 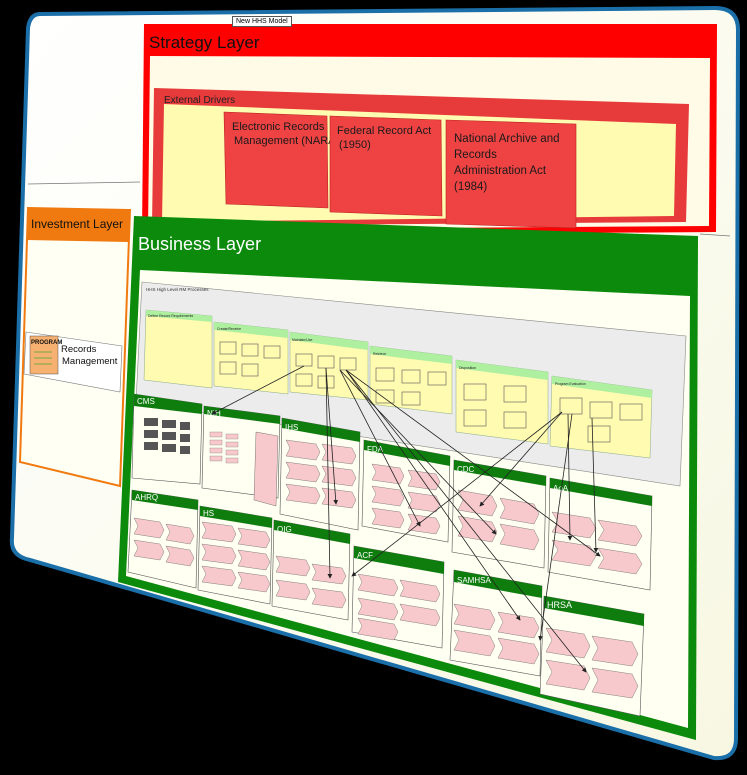 What do you see at coordinates (90, 361) in the screenshot?
I see `program-label-line-2: Management` at bounding box center [90, 361].